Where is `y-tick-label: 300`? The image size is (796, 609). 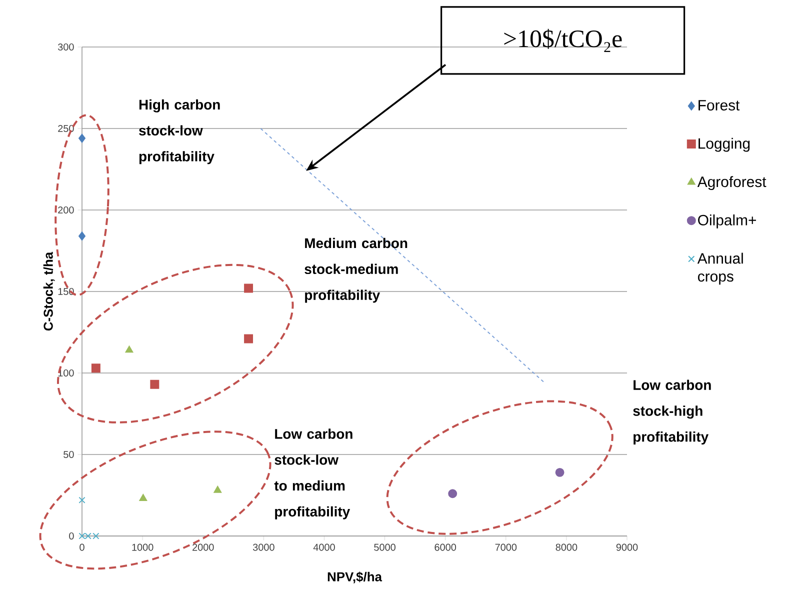 y-tick-label: 300 is located at coordinates (66, 47).